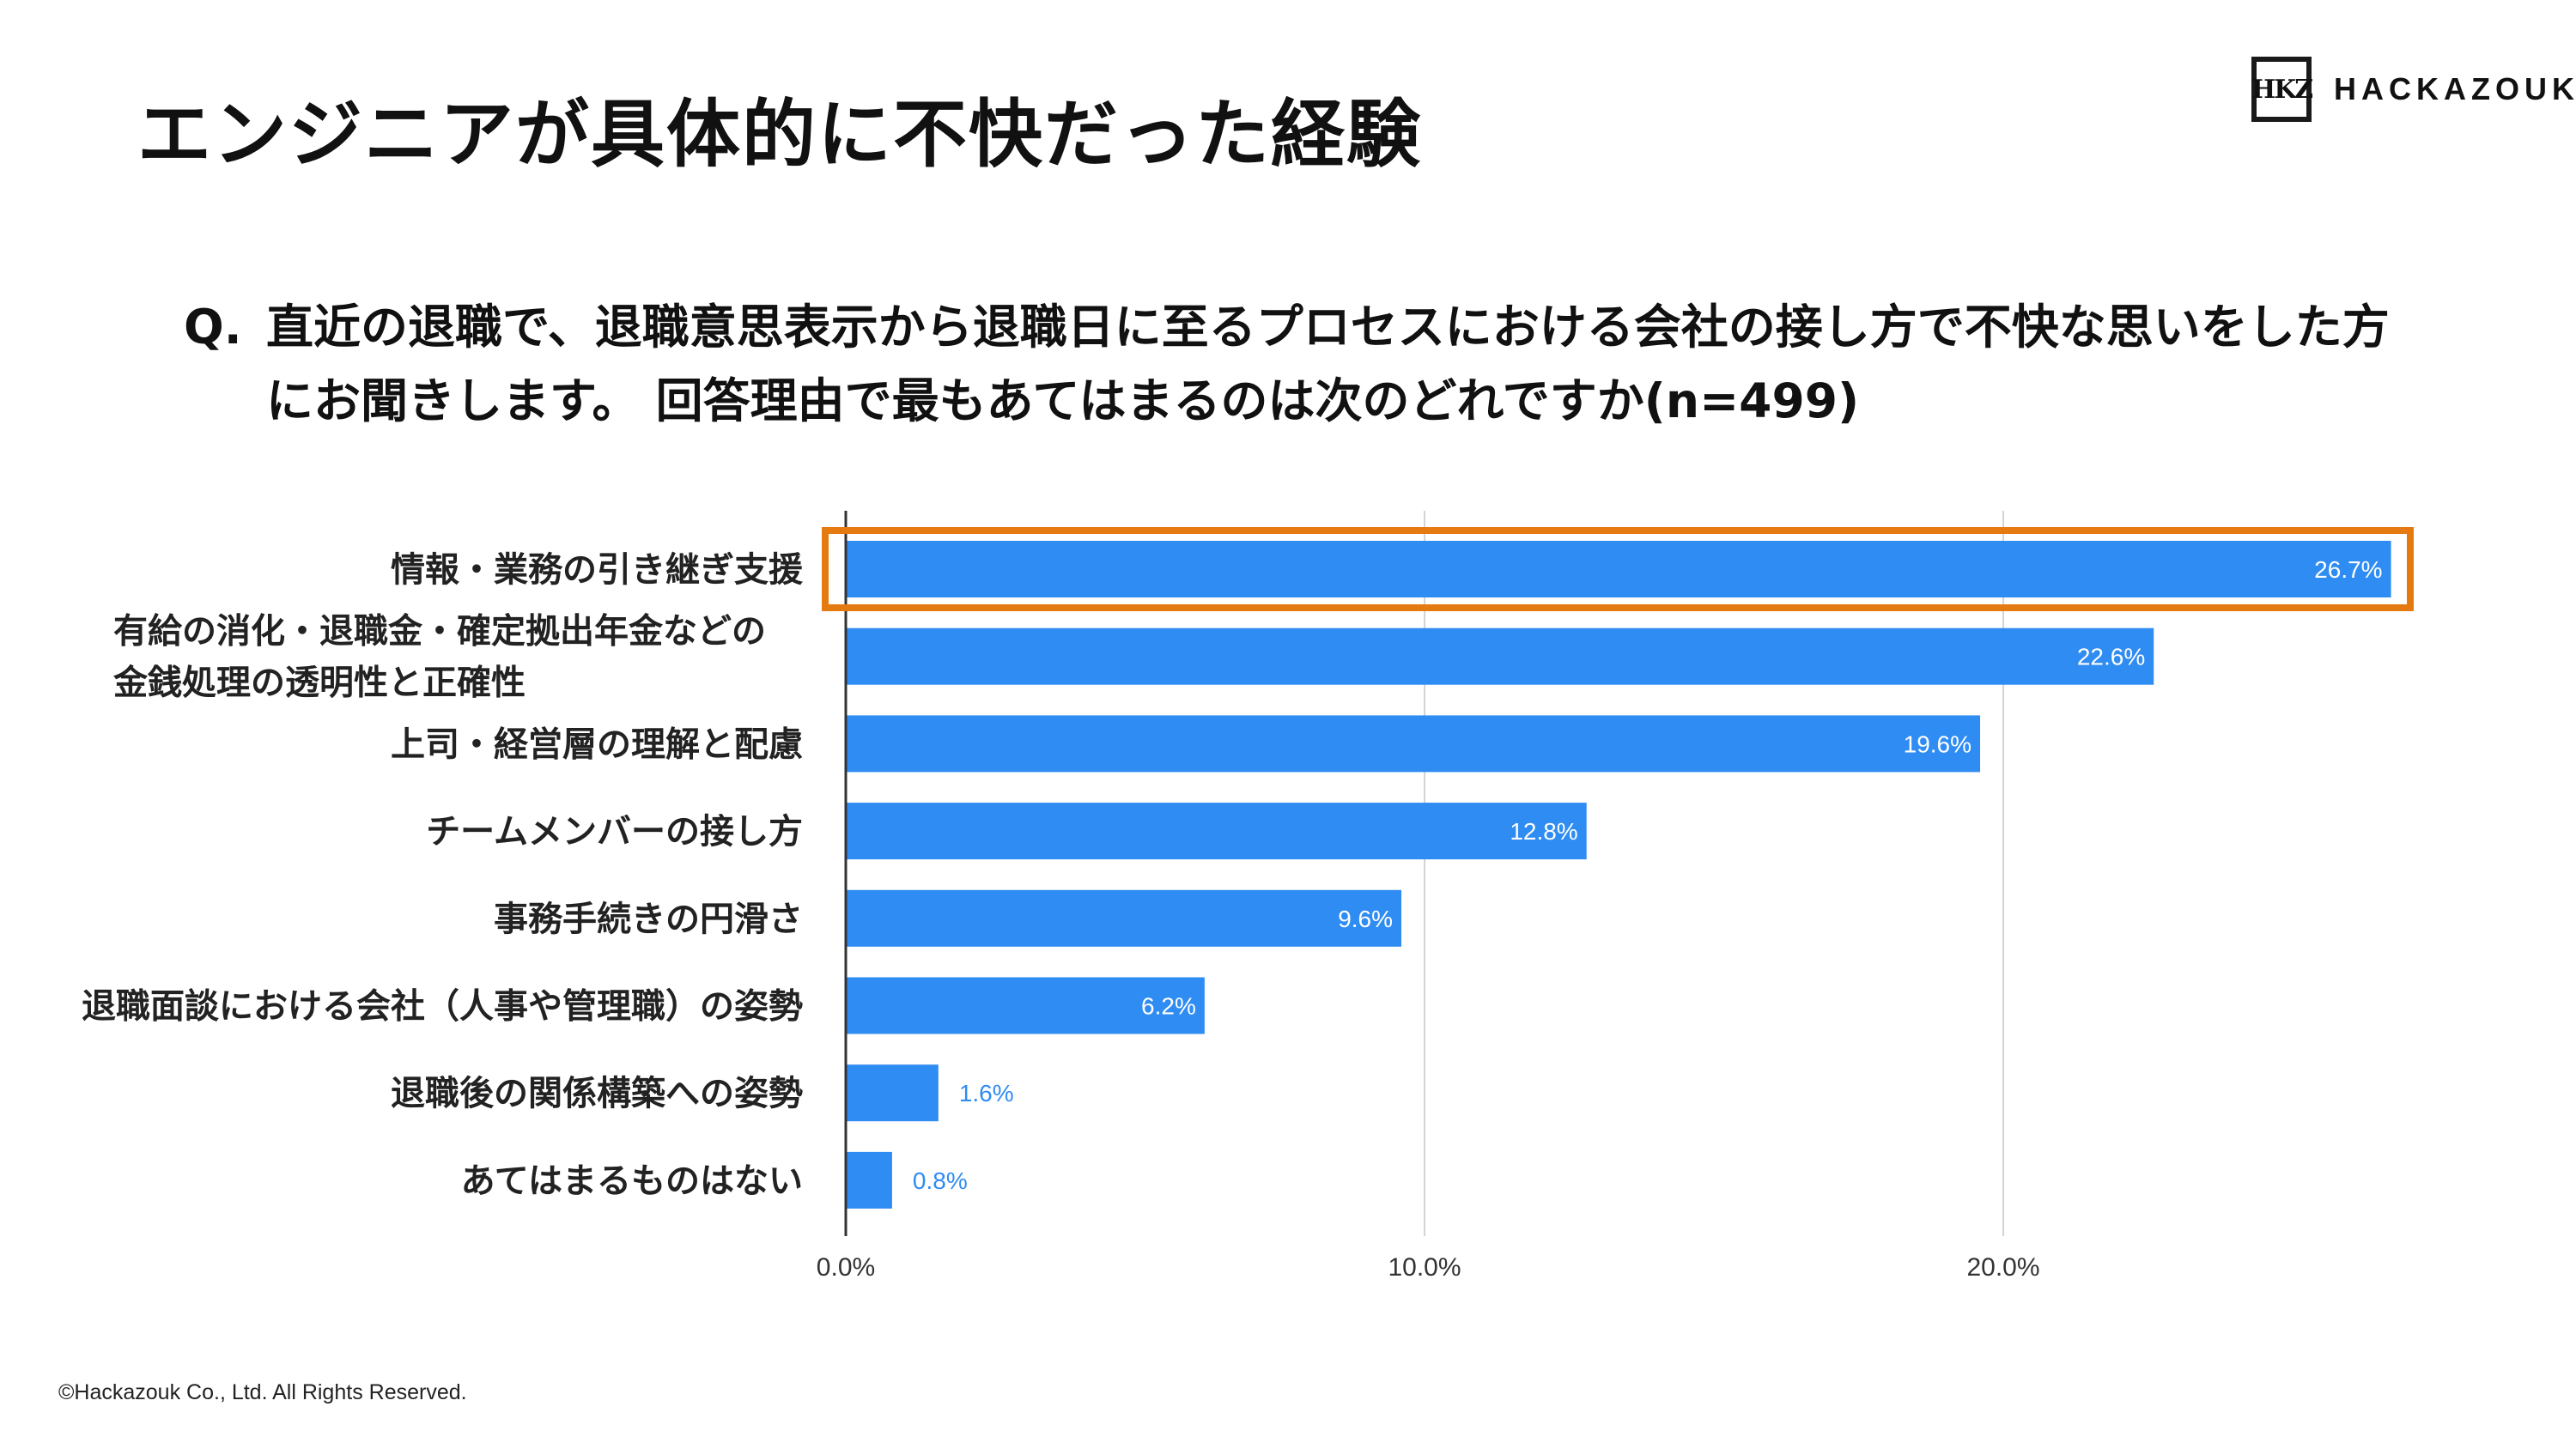 The image size is (2576, 1449). What do you see at coordinates (649, 919) in the screenshot?
I see `category-label: 事務手続きの円滑さ` at bounding box center [649, 919].